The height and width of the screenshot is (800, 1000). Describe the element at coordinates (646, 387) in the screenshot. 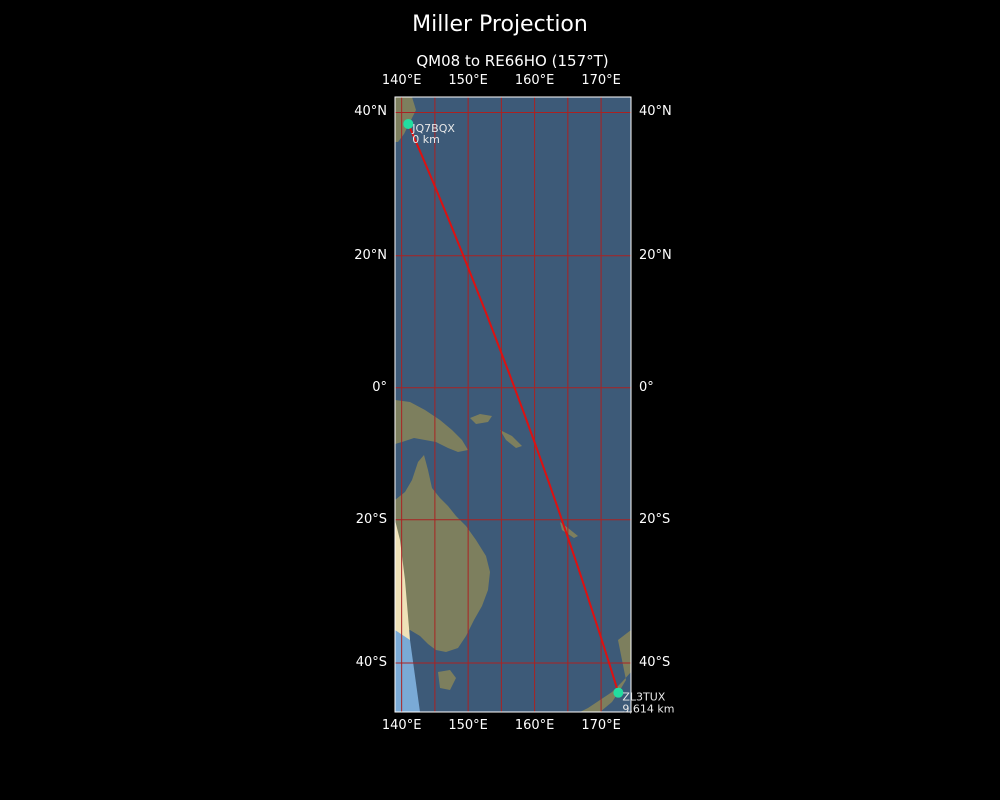

I see `lat-tick-right: 0°` at that location.